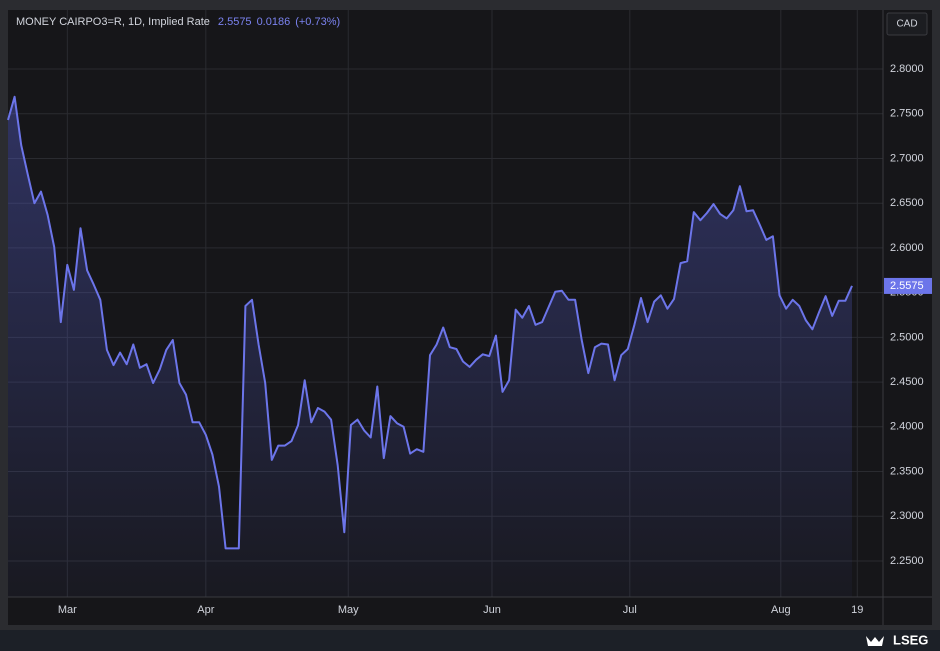  Describe the element at coordinates (492, 610) in the screenshot. I see `x-tick-label: Jun` at that location.